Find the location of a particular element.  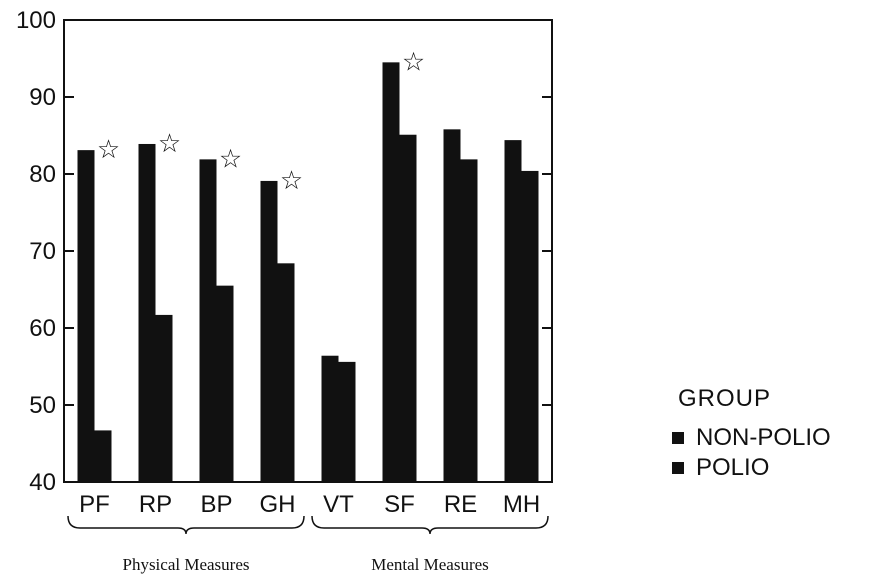

bar-rp-polio is located at coordinates (164, 398).